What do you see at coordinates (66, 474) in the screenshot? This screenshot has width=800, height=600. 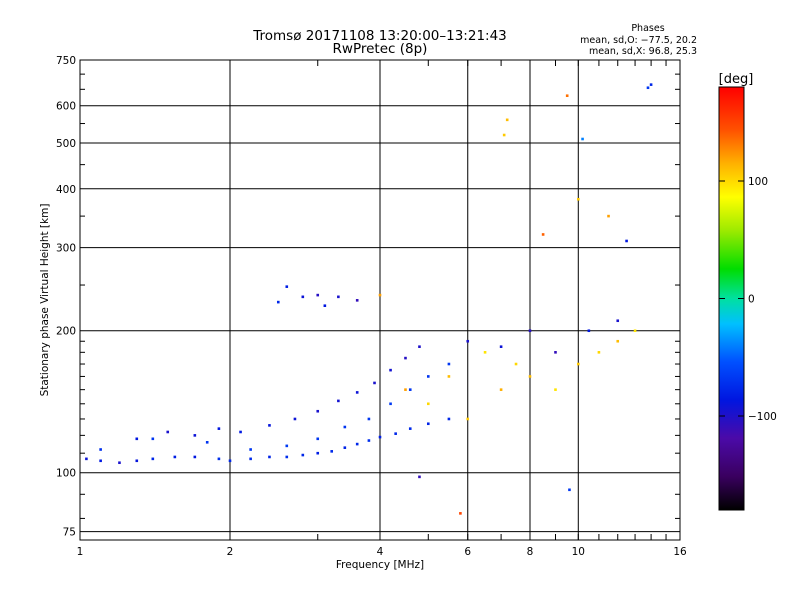 I see `y-tick-label: 100` at bounding box center [66, 474].